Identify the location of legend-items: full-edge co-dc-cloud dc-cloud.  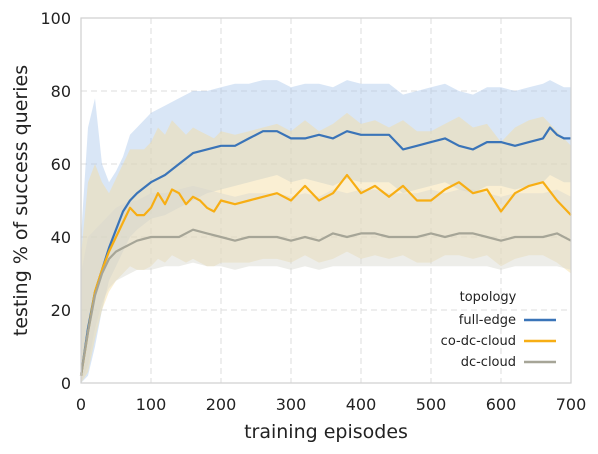
(498, 341).